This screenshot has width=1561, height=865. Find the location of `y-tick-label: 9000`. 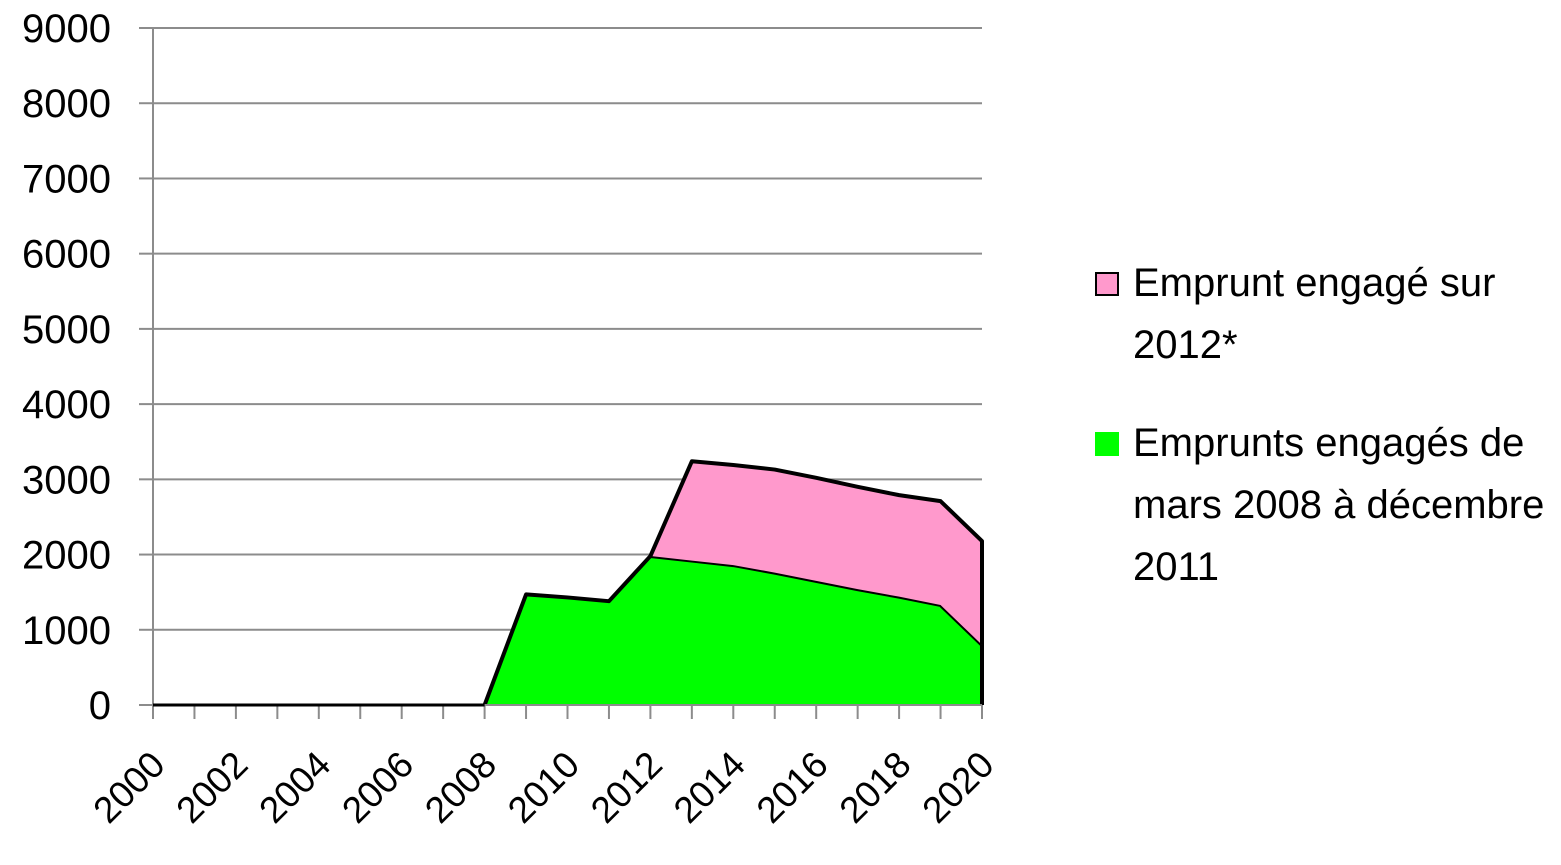

y-tick-label: 9000 is located at coordinates (66, 29).